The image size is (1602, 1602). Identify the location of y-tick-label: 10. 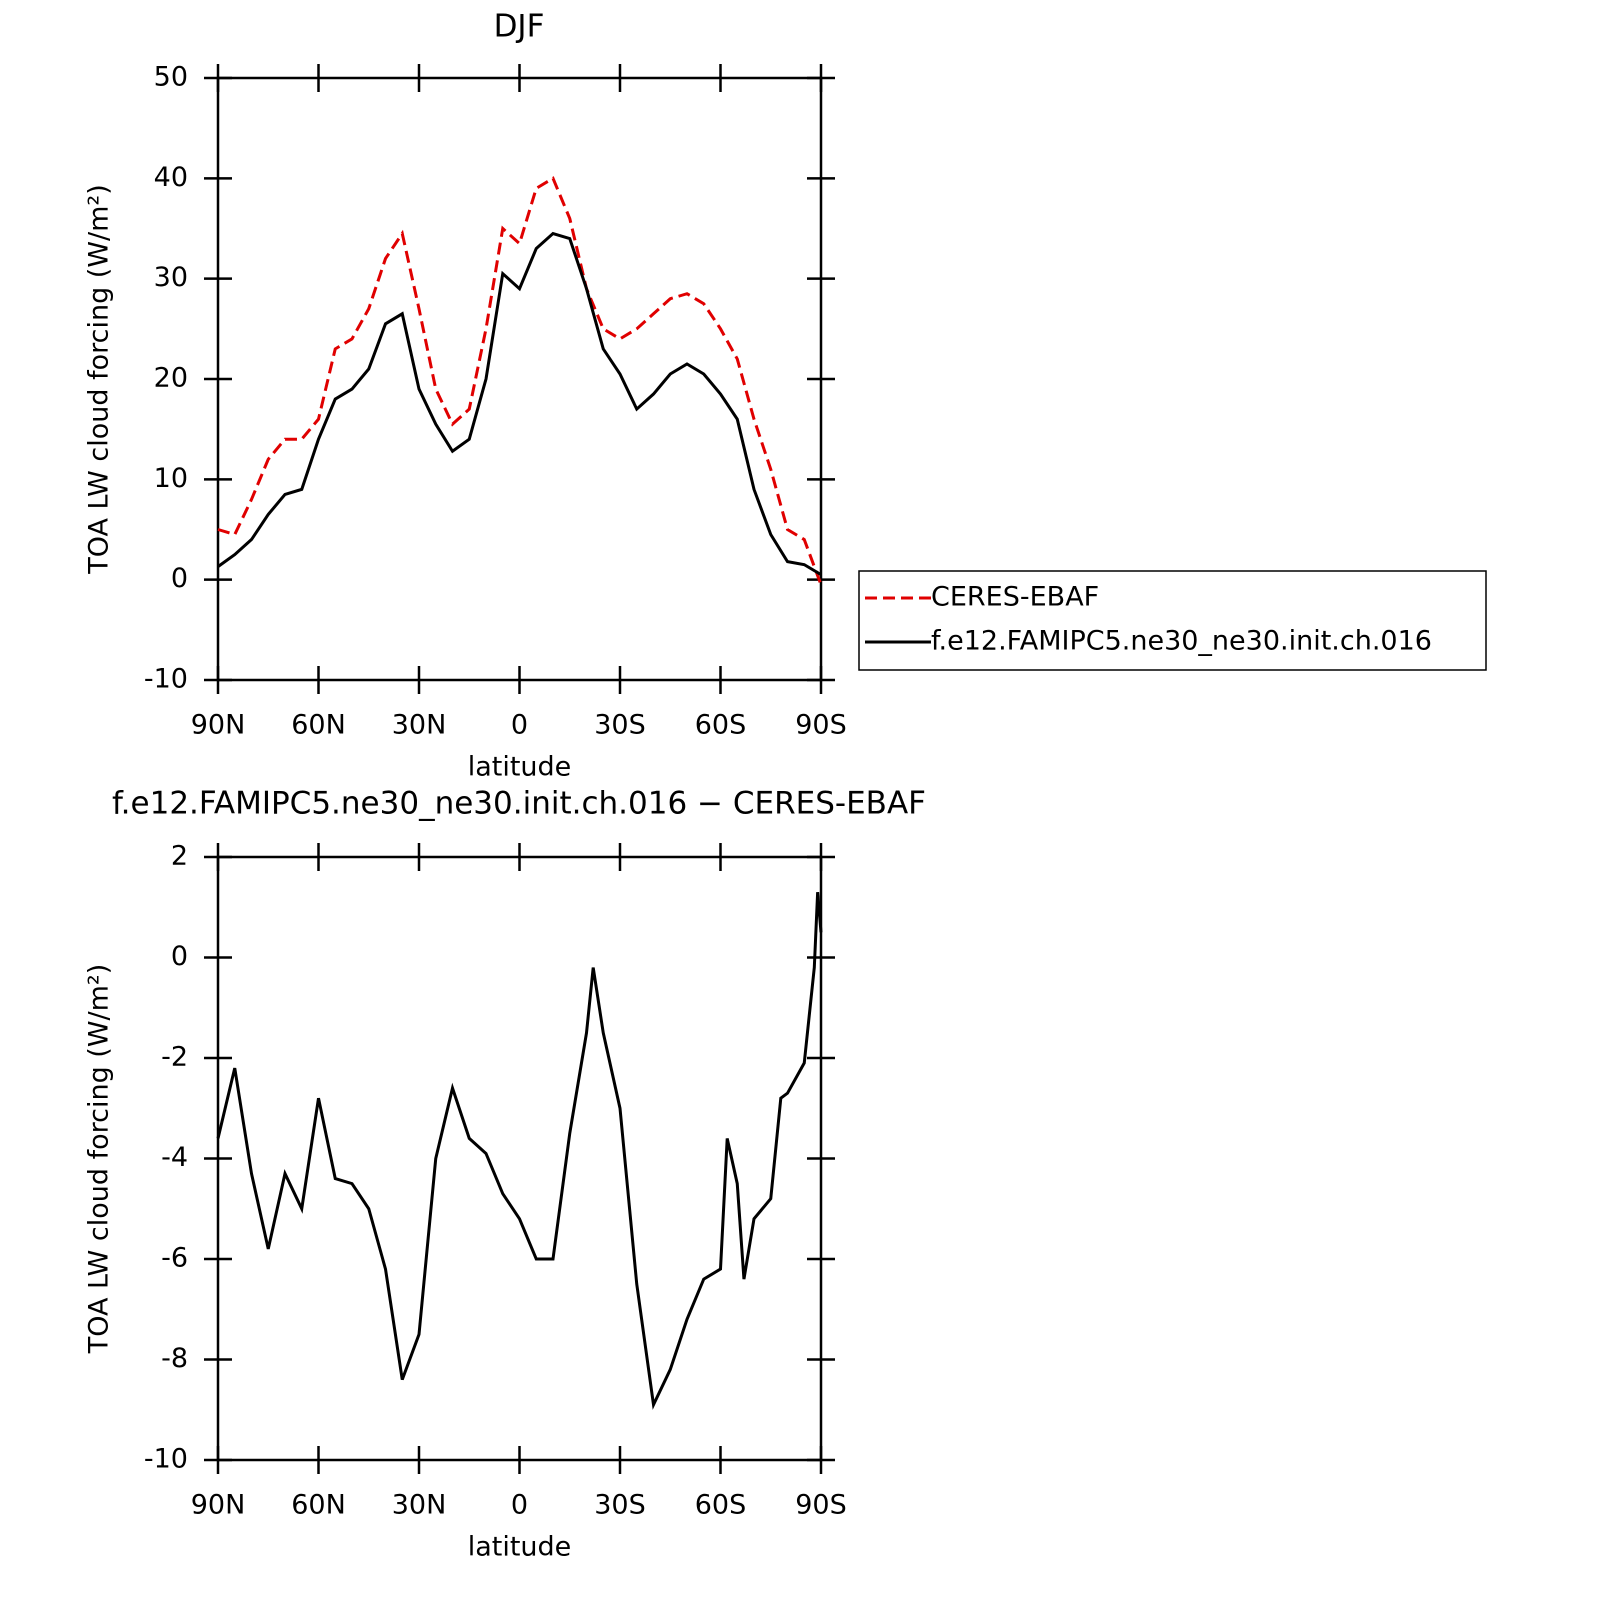
(171, 478).